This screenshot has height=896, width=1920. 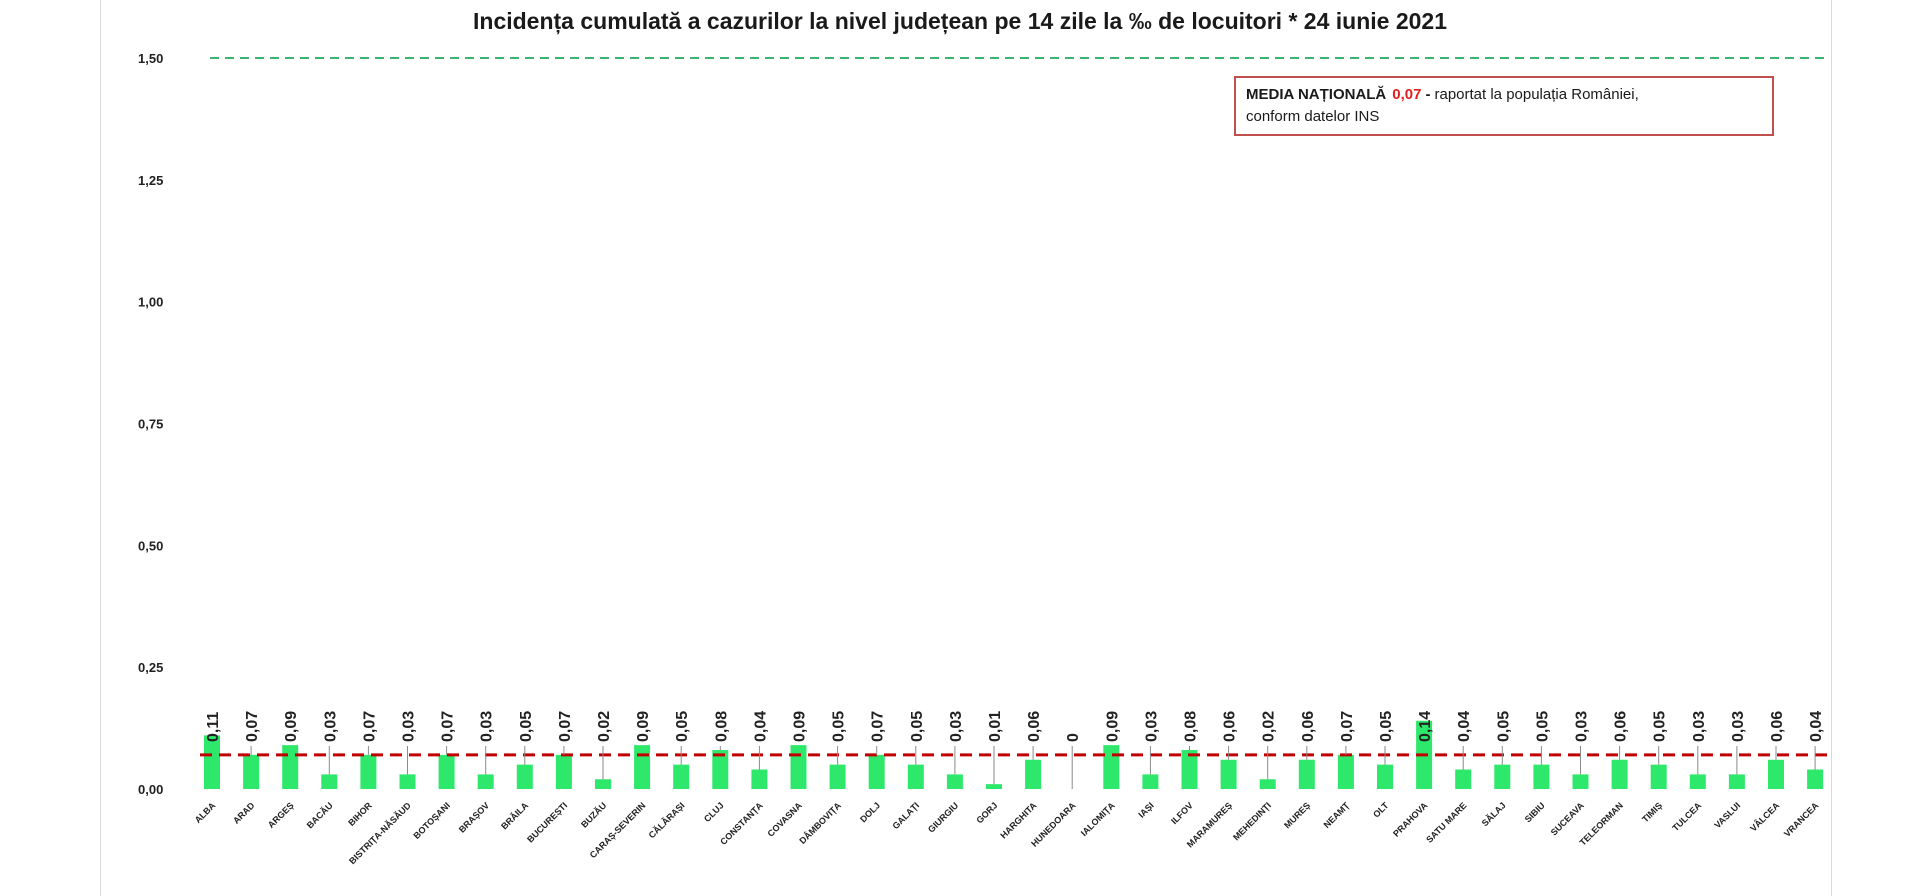 I want to click on x-tick-label: SĂLAJ, so click(x=1494, y=814).